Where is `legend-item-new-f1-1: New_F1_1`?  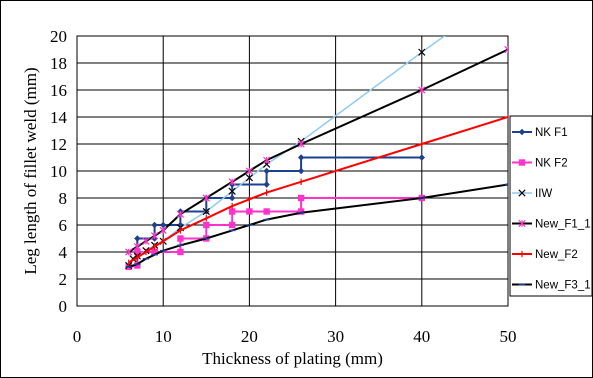
legend-item-new-f1-1: New_F1_1 is located at coordinates (551, 225).